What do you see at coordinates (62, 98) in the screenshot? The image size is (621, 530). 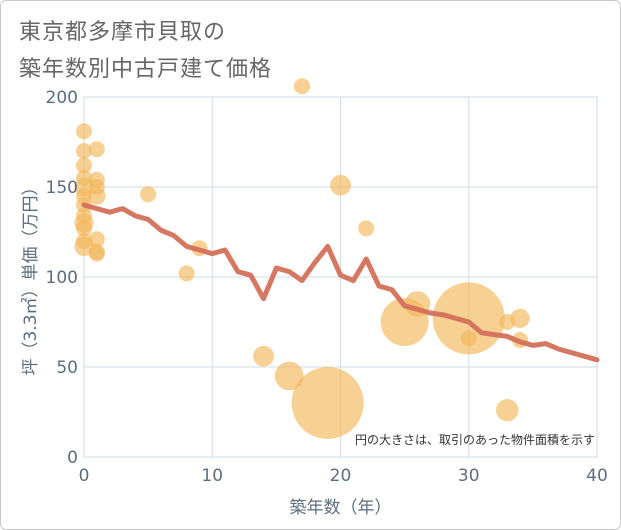 I see `y-tick-label: 200` at bounding box center [62, 98].